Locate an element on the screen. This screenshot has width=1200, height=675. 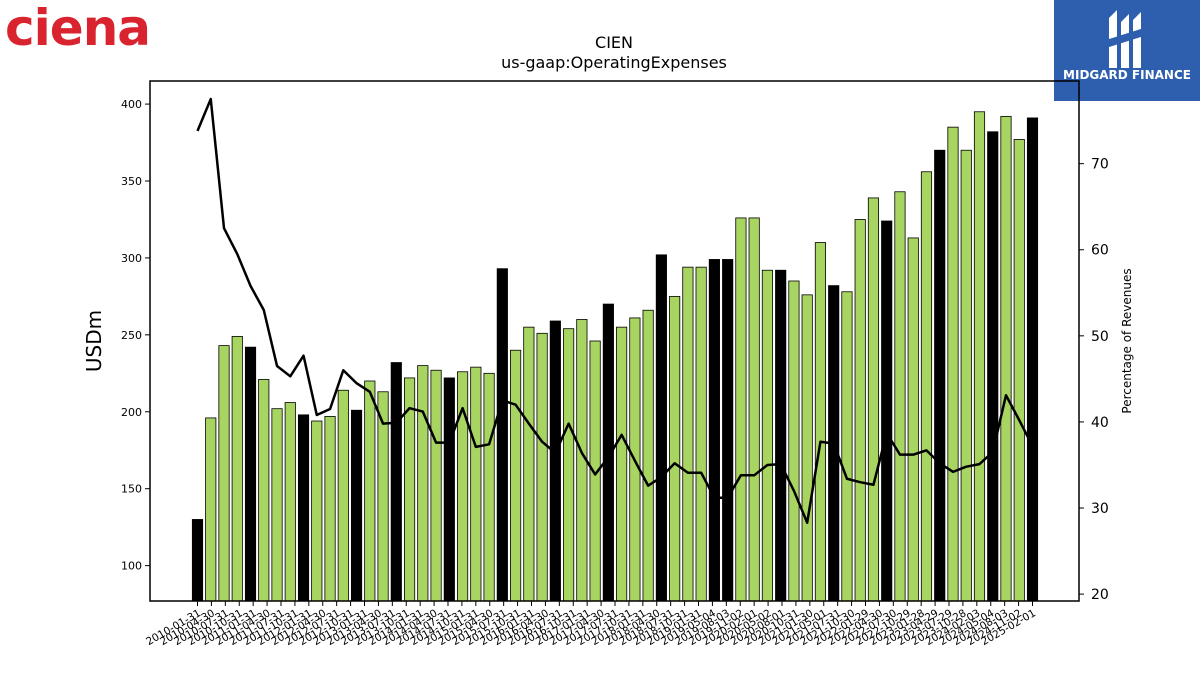
y-tick-label: 400 is located at coordinates (131, 104).